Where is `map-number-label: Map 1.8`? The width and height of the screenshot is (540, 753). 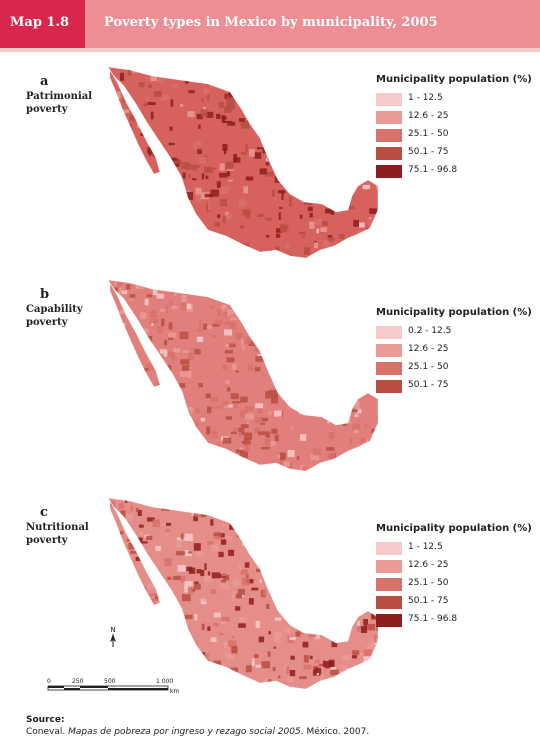 map-number-label: Map 1.8 is located at coordinates (40, 22).